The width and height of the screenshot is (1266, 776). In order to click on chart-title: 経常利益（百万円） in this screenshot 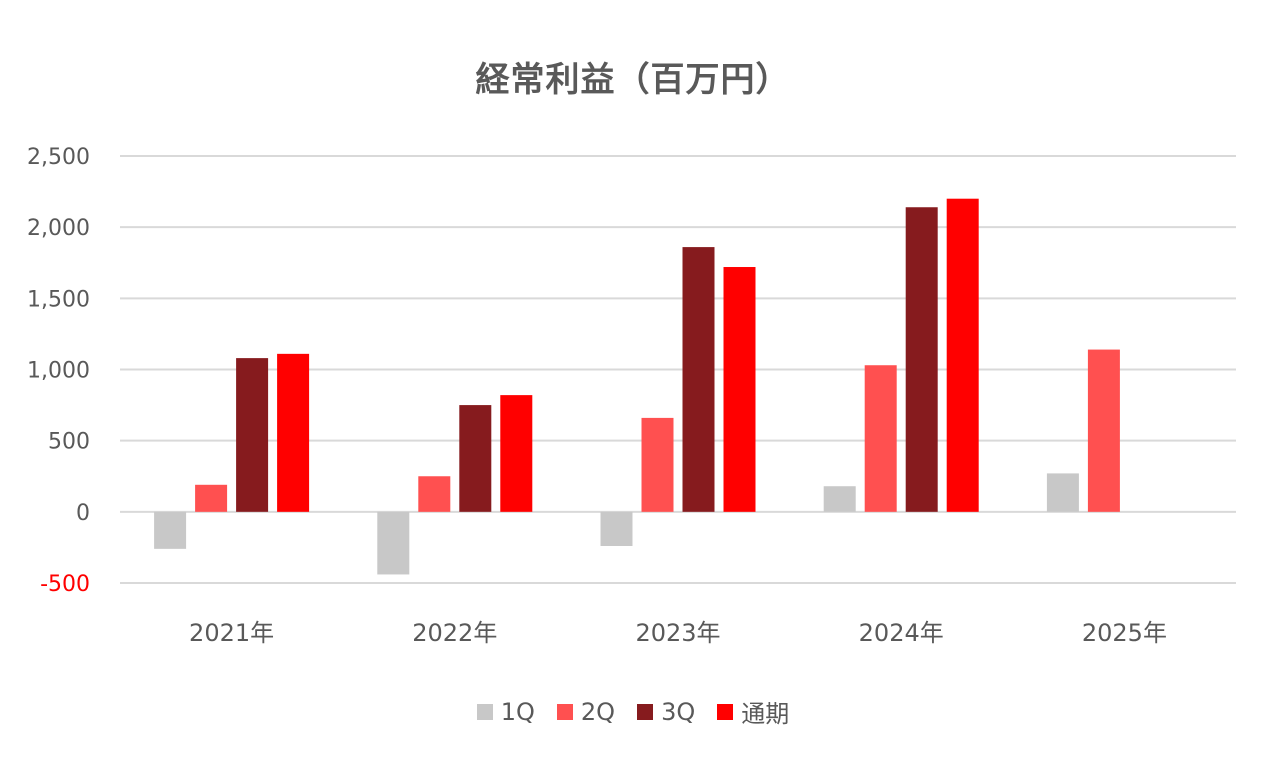, I will do `click(633, 80)`.